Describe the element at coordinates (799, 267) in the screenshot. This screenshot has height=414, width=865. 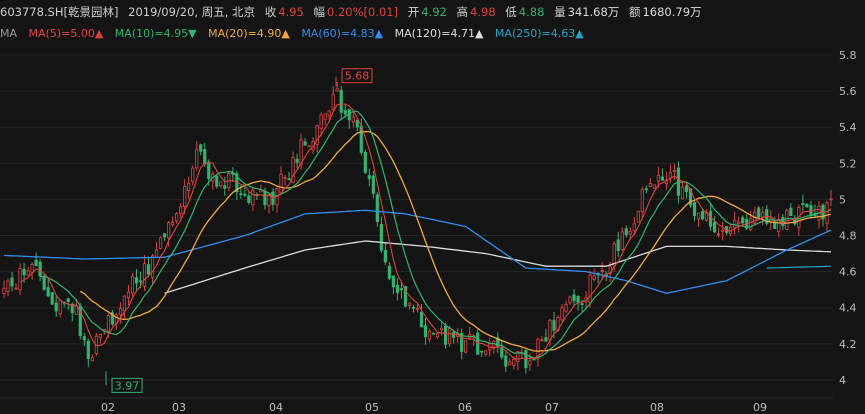
I see `ma250-line` at that location.